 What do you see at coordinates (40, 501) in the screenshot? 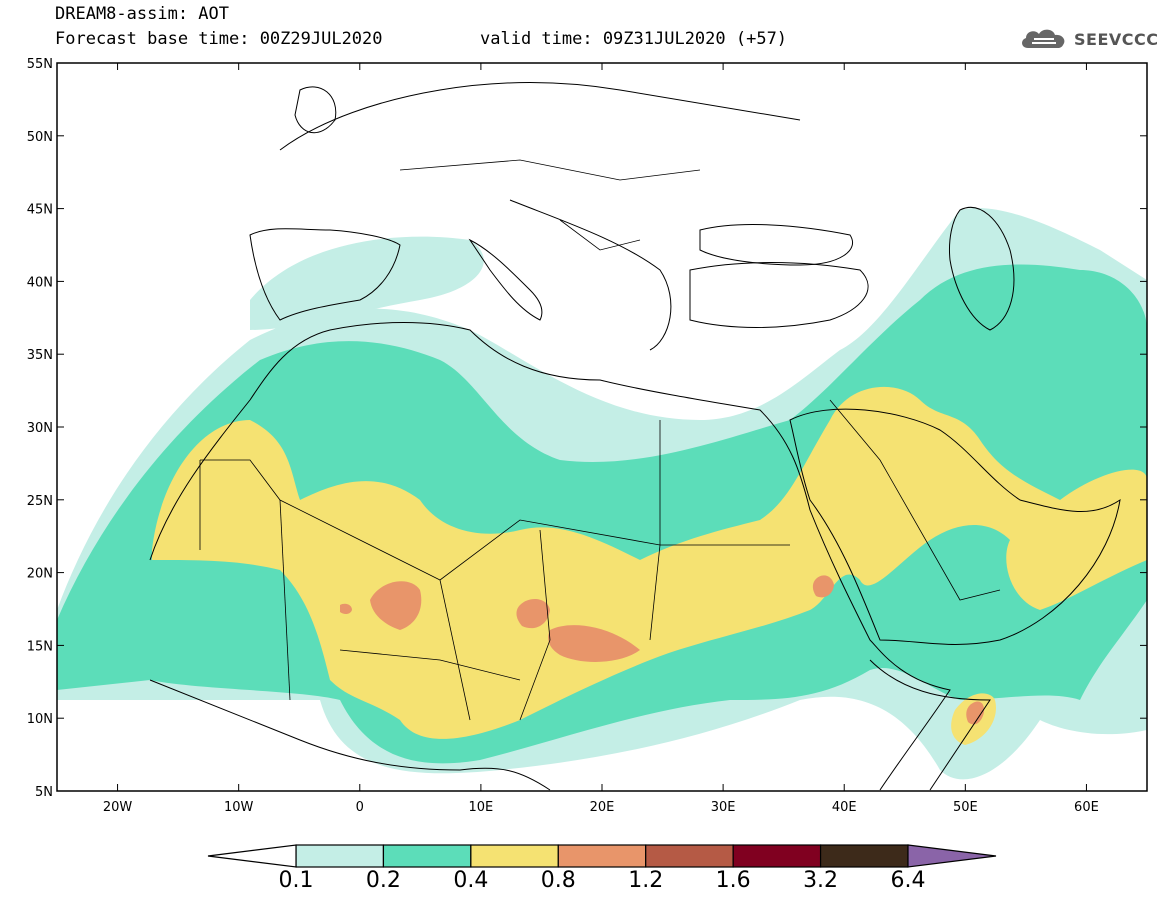
I see `lat-tick-label: 25N` at bounding box center [40, 501].